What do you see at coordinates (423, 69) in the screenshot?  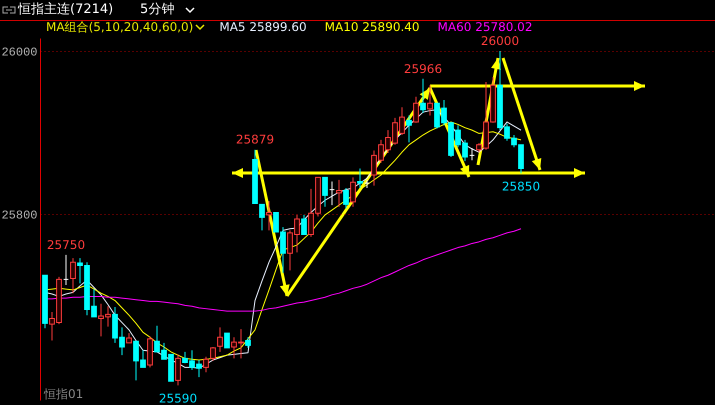 I see `annotation: 25966` at bounding box center [423, 69].